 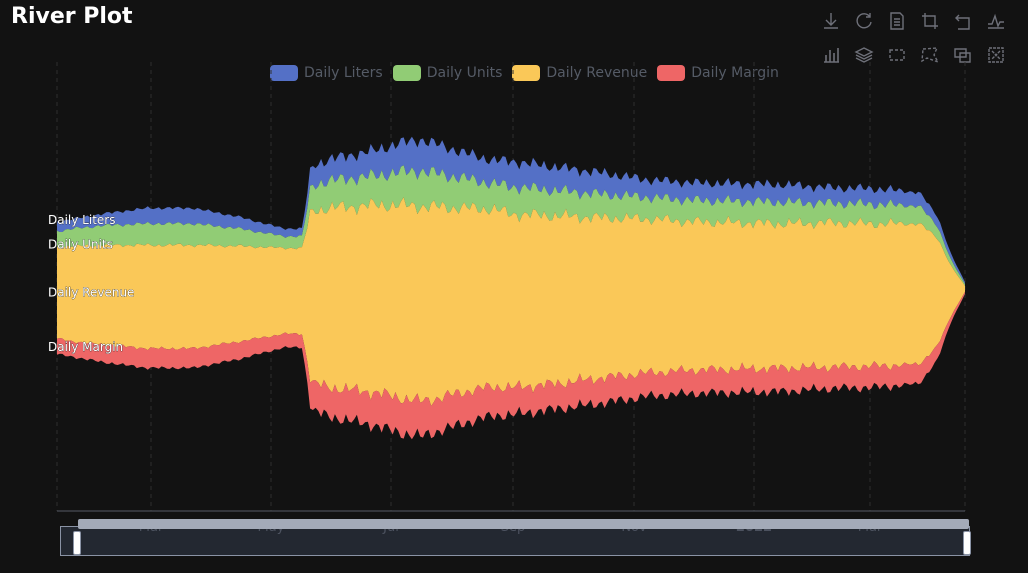 What do you see at coordinates (77, 543) in the screenshot?
I see `data-zoom-handle-left` at bounding box center [77, 543].